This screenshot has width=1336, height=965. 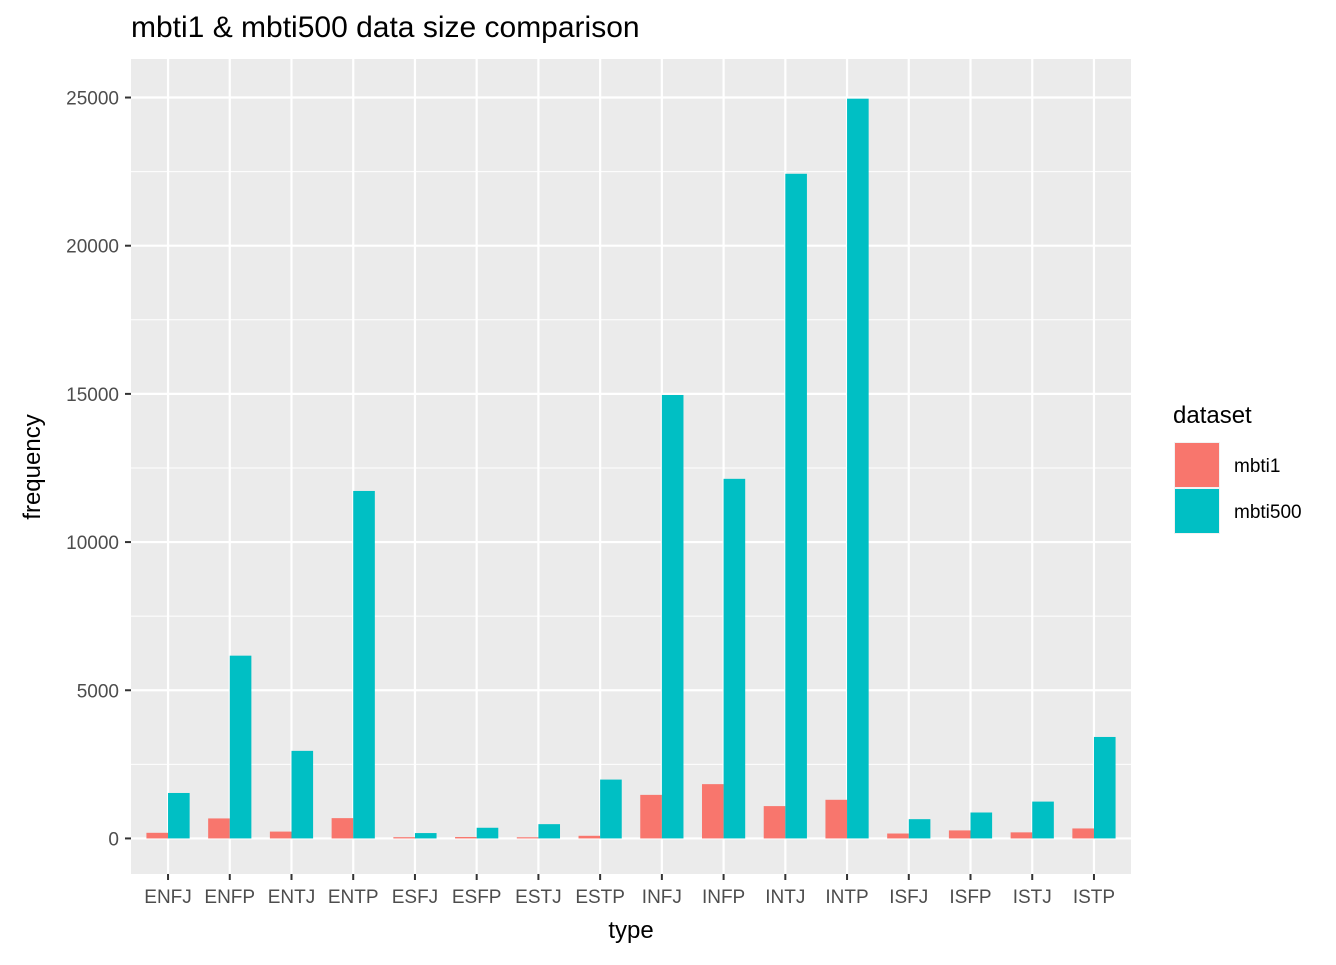 What do you see at coordinates (353, 897) in the screenshot?
I see `x-tick-label: ENTP` at bounding box center [353, 897].